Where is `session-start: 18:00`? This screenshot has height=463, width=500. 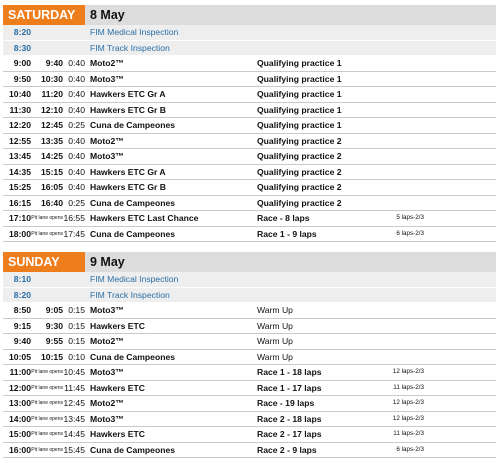
session-start: 18:00 is located at coordinates (20, 233).